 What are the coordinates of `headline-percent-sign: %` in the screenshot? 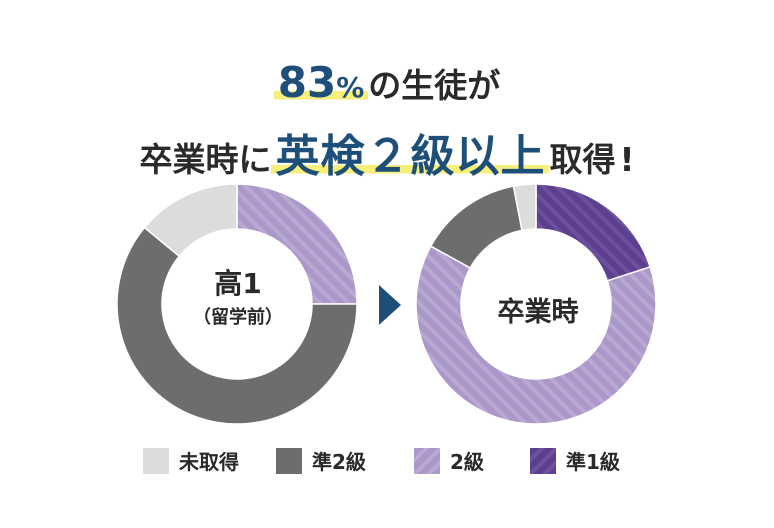 It's located at (350, 87).